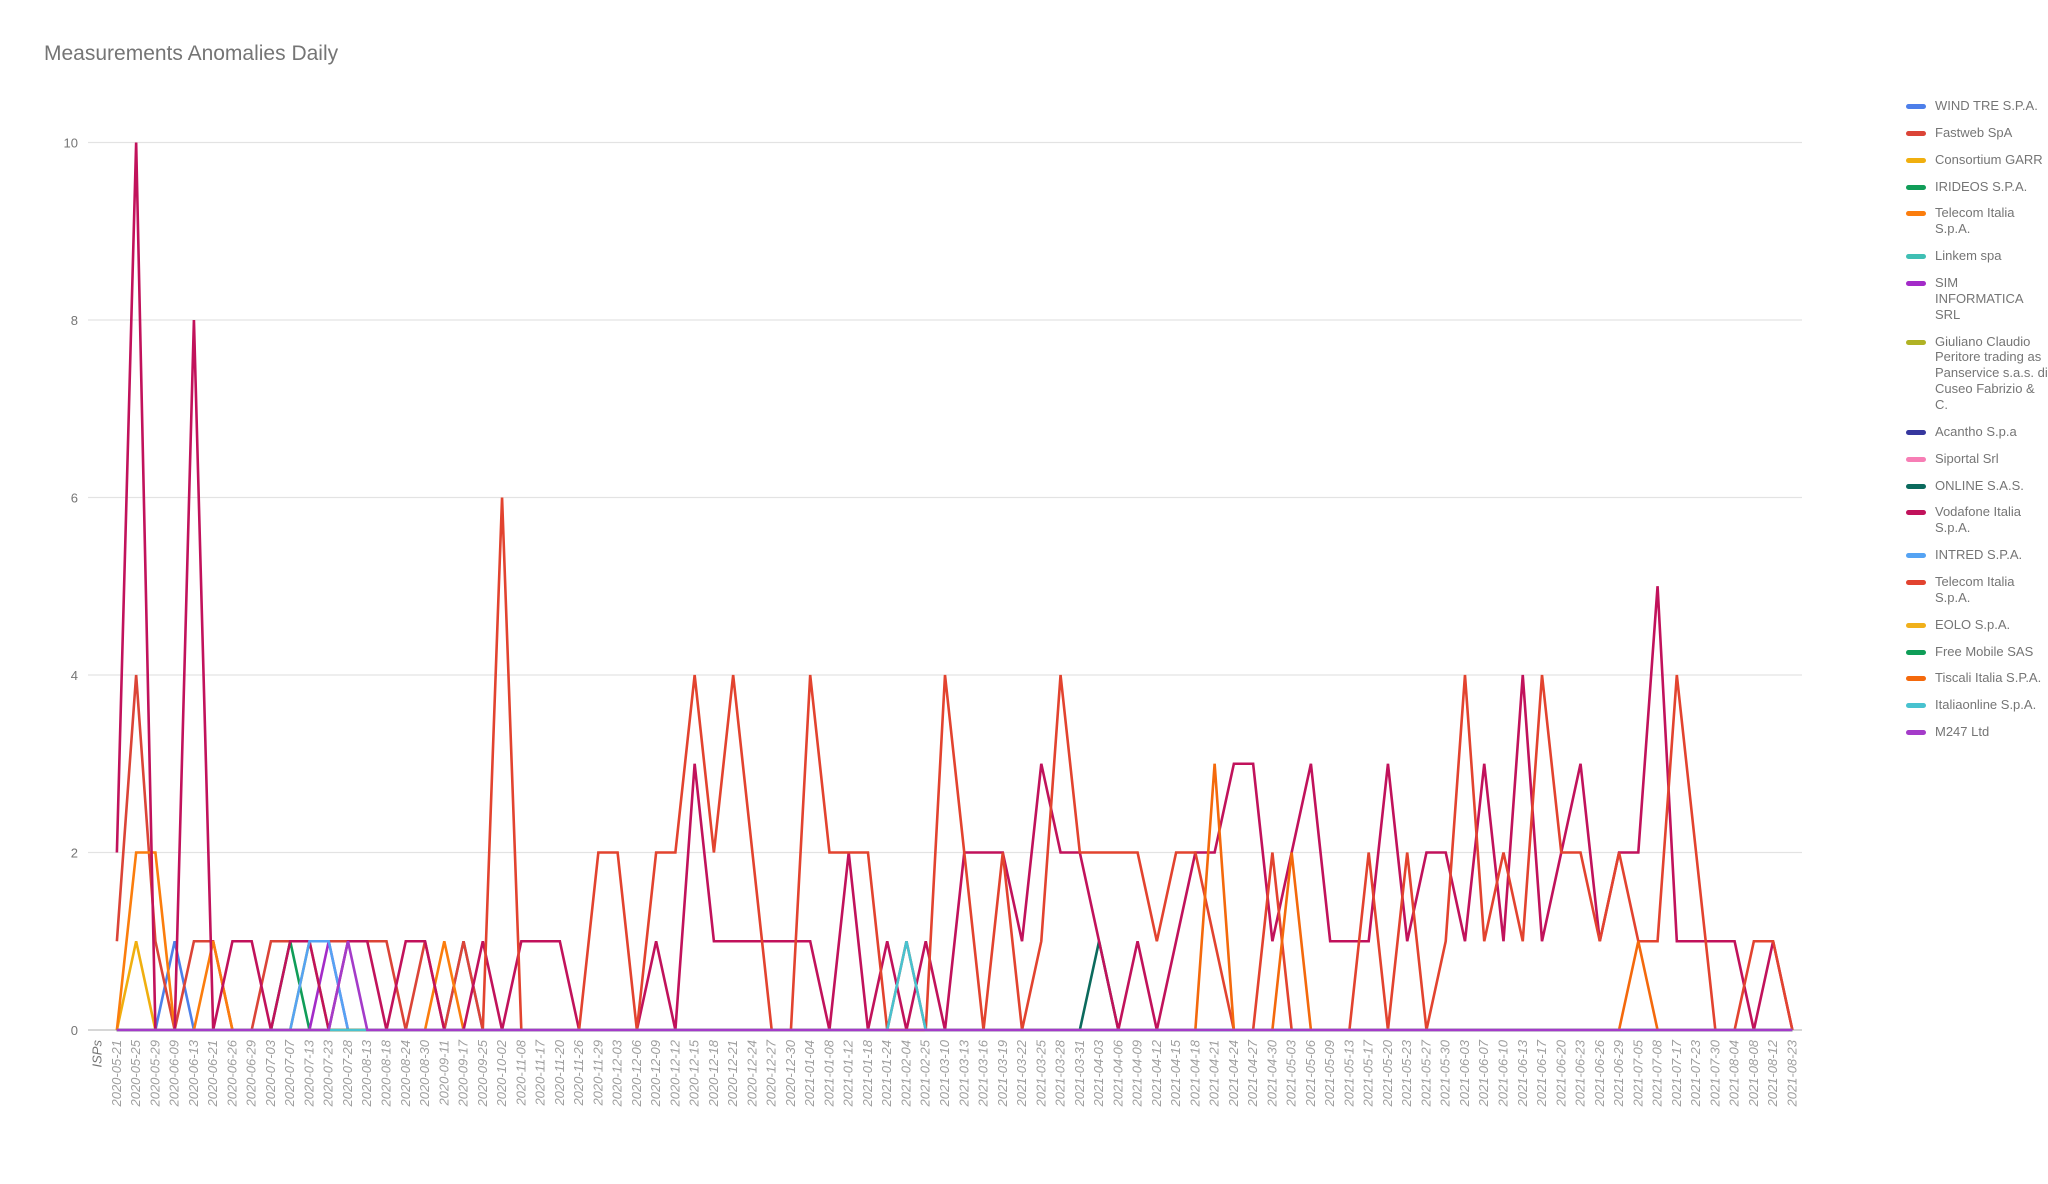 The image size is (2048, 1184). I want to click on legend-item-5: Telecom Italia S.p.A., so click(1977, 221).